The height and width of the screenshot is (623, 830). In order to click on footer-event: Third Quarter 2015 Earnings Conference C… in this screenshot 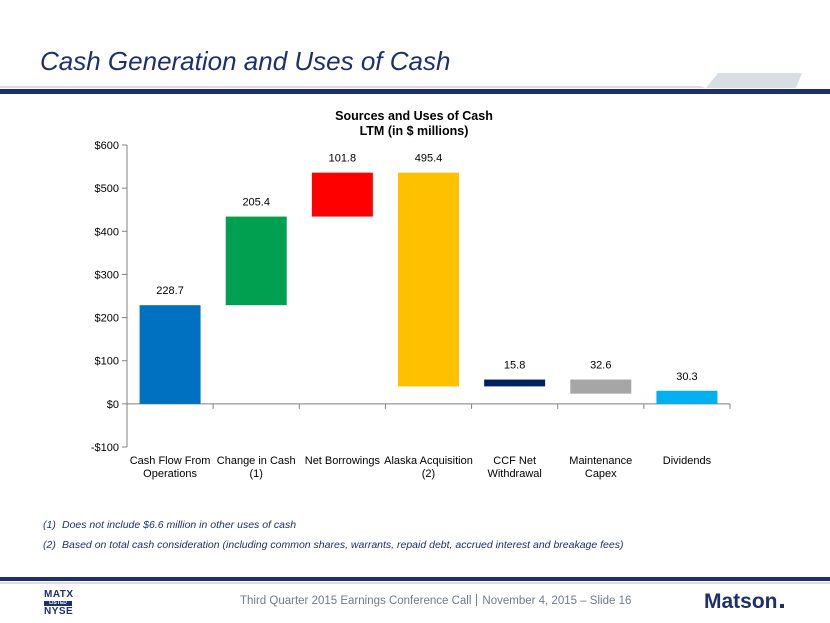, I will do `click(356, 601)`.